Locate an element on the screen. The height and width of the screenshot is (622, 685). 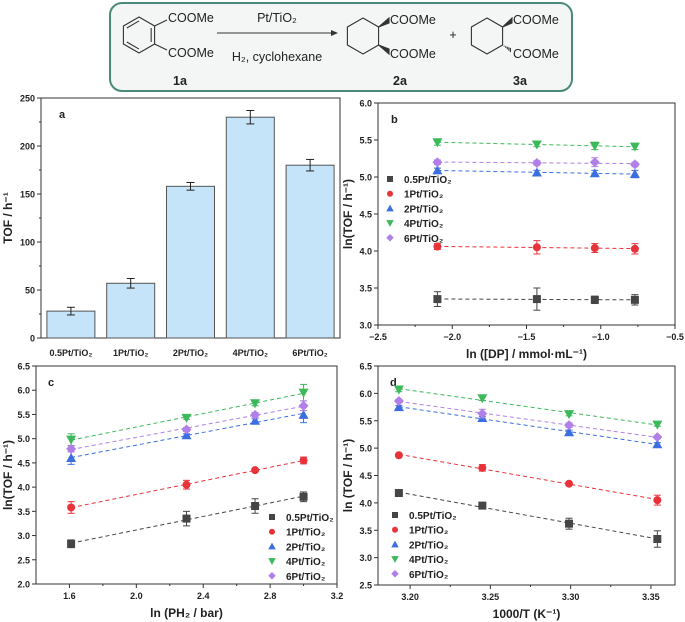
x-tick-label: 3.35 is located at coordinates (651, 597).